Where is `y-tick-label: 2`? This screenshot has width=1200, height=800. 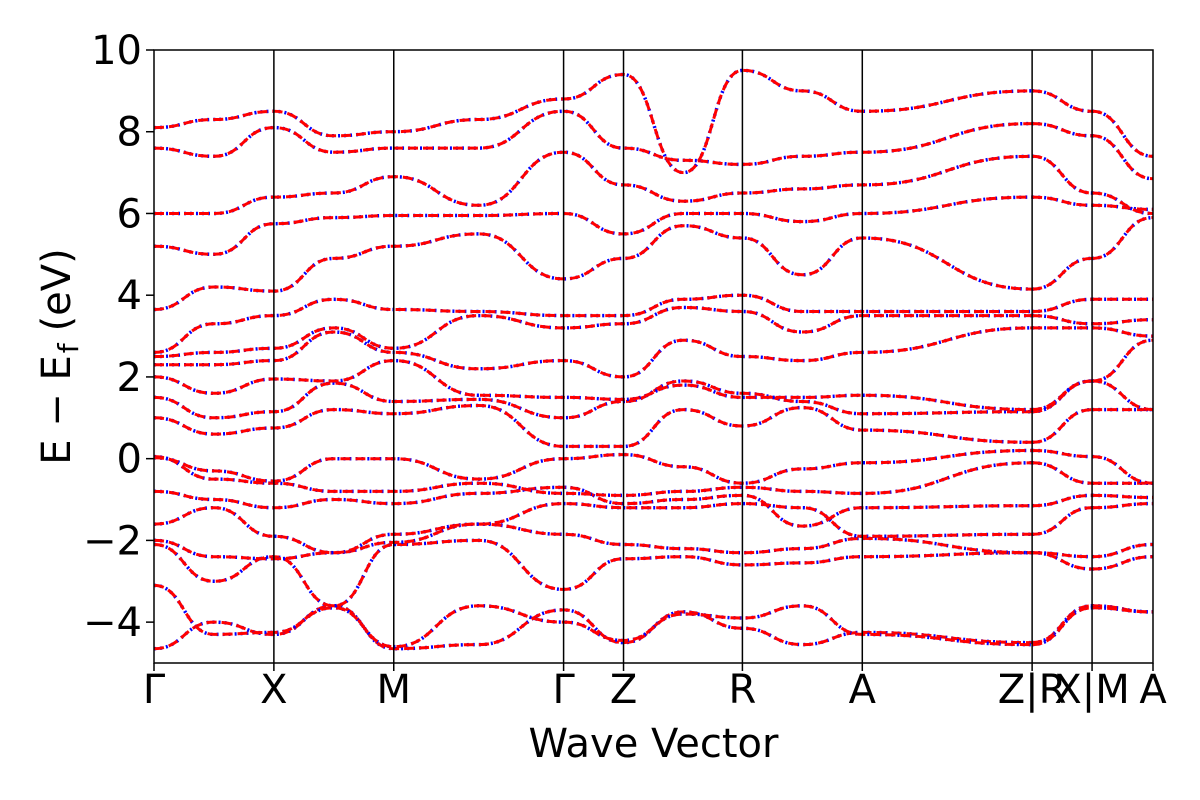 y-tick-label: 2 is located at coordinates (129, 378).